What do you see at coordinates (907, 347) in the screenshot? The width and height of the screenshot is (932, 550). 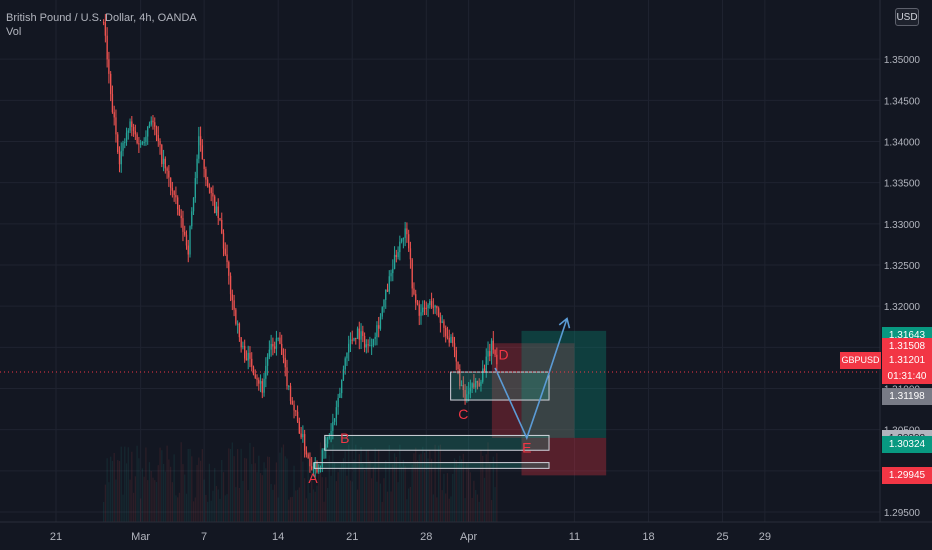 I see `price-tag: 1.31508` at bounding box center [907, 347].